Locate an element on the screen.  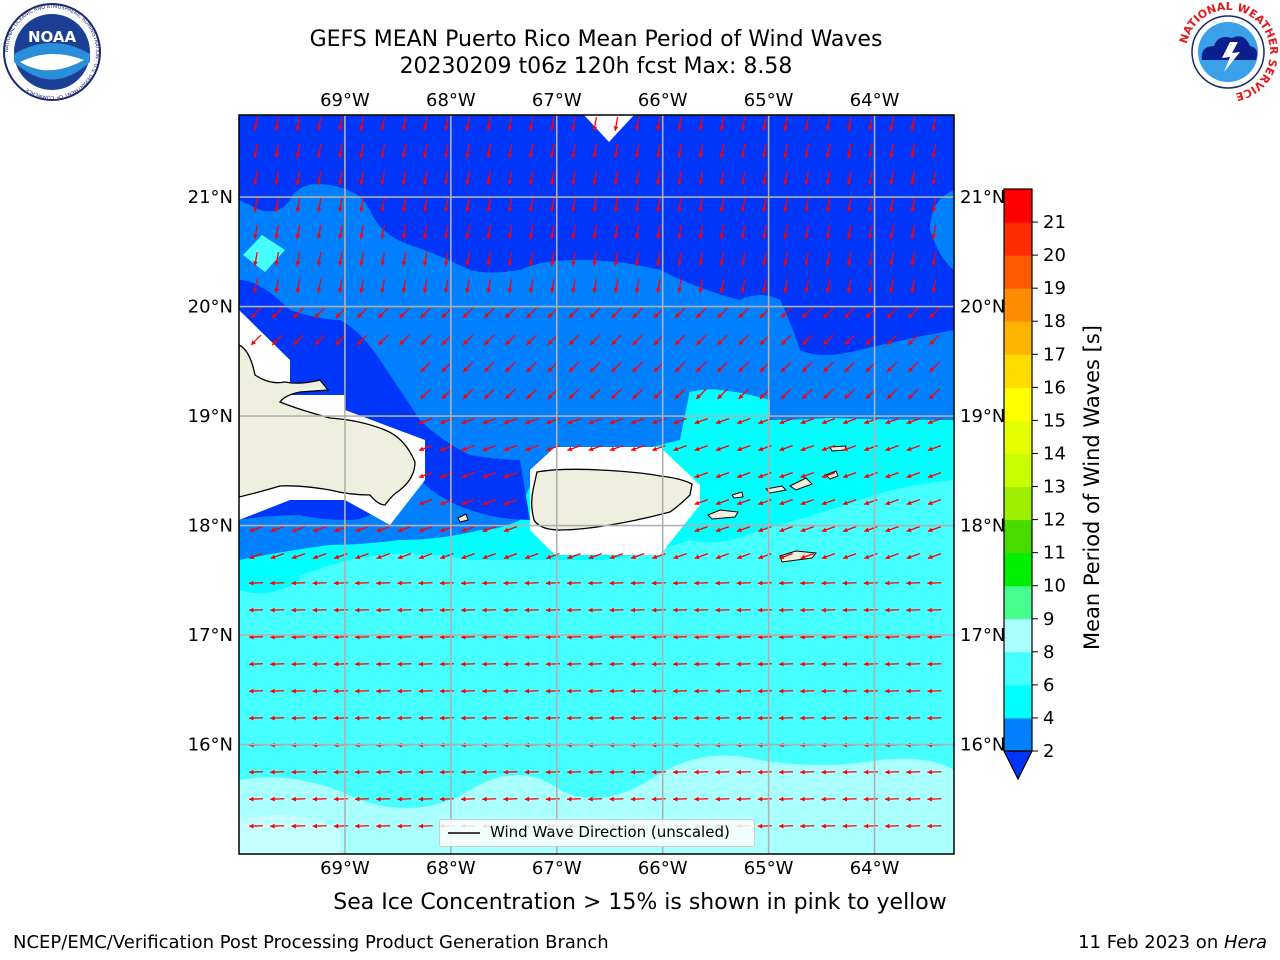
colorbar-tick-label: 15 is located at coordinates (1054, 420).